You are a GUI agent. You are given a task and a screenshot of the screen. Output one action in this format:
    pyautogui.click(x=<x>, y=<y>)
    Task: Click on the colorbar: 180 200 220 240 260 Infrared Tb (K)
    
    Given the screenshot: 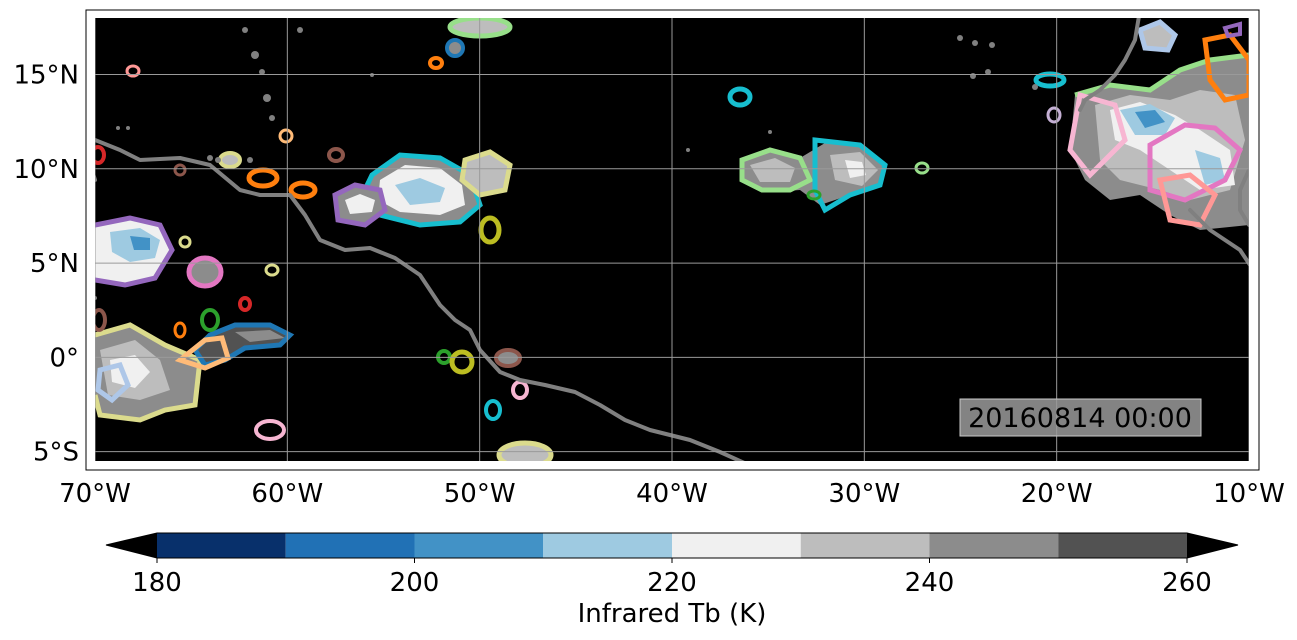 What is the action you would take?
    pyautogui.click(x=672, y=580)
    